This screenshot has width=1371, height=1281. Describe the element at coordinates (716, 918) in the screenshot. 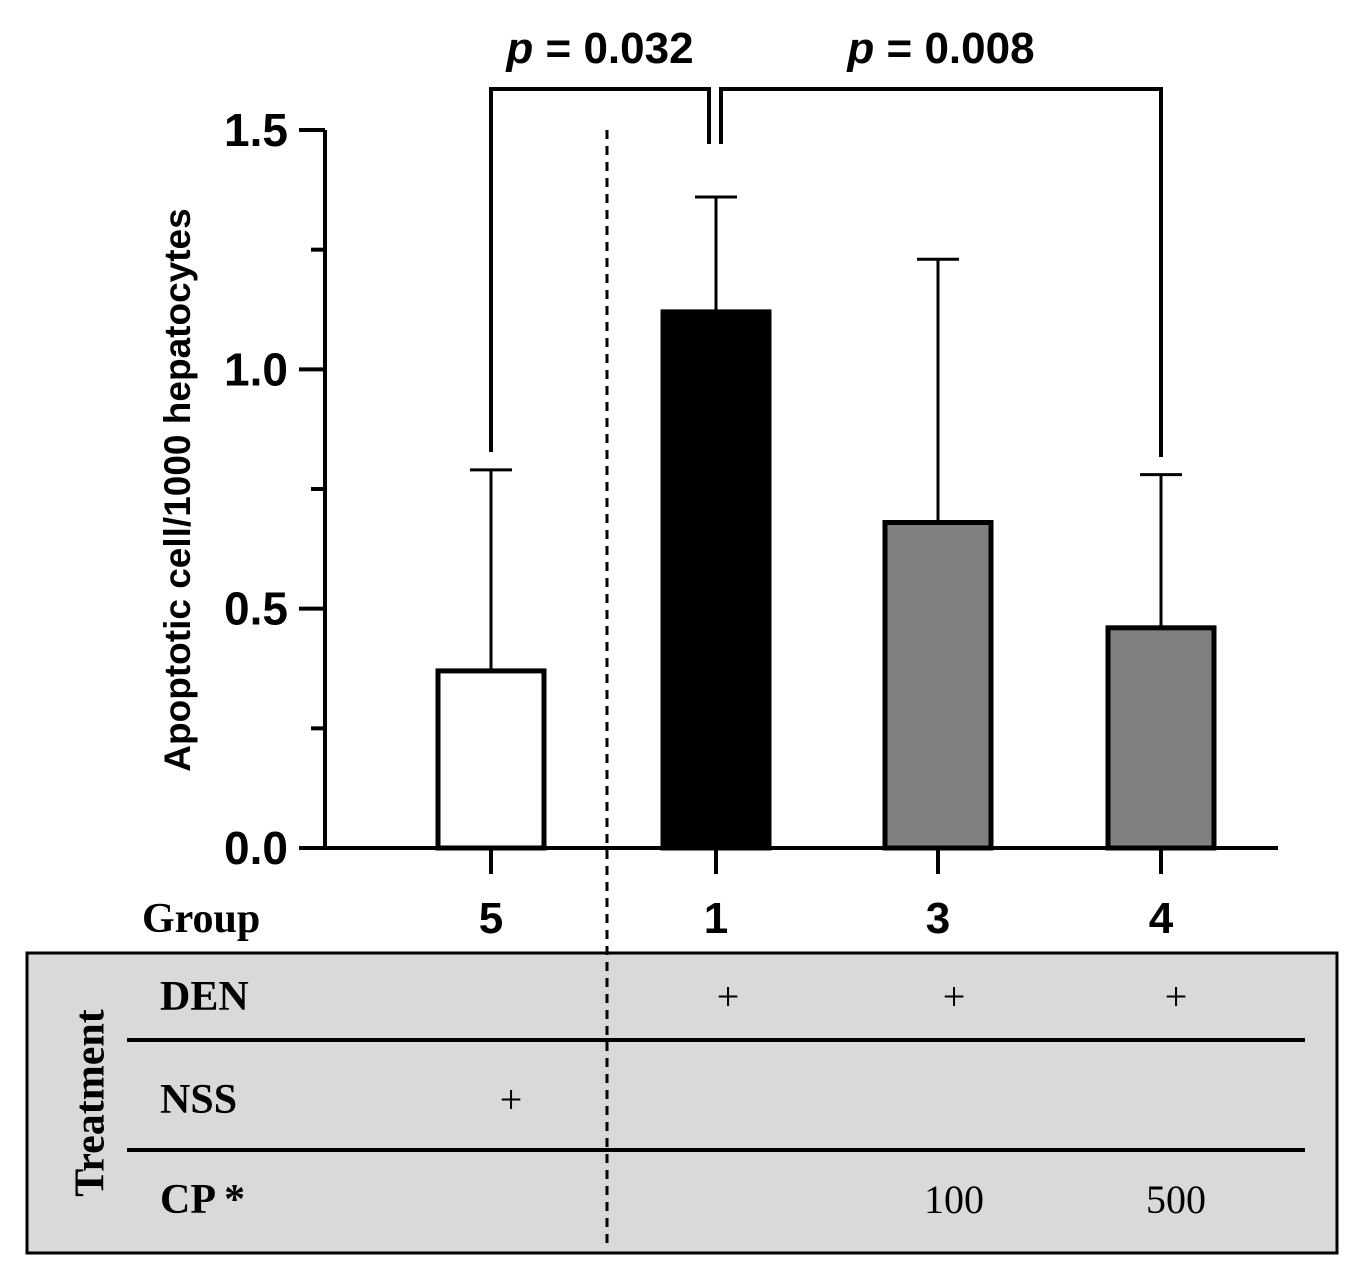

I see `x-tick-label: 1` at that location.